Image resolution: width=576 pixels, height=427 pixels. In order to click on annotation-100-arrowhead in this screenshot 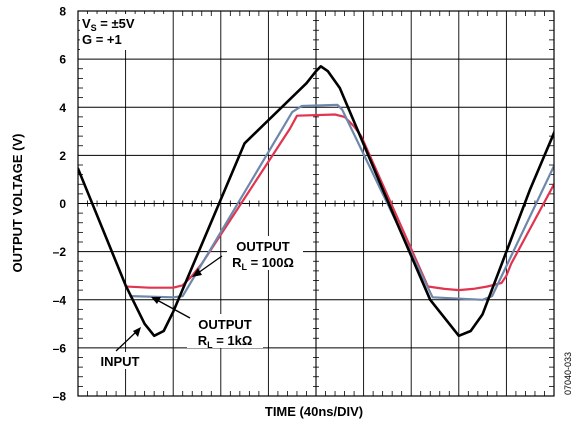, I will do `click(197, 272)`.